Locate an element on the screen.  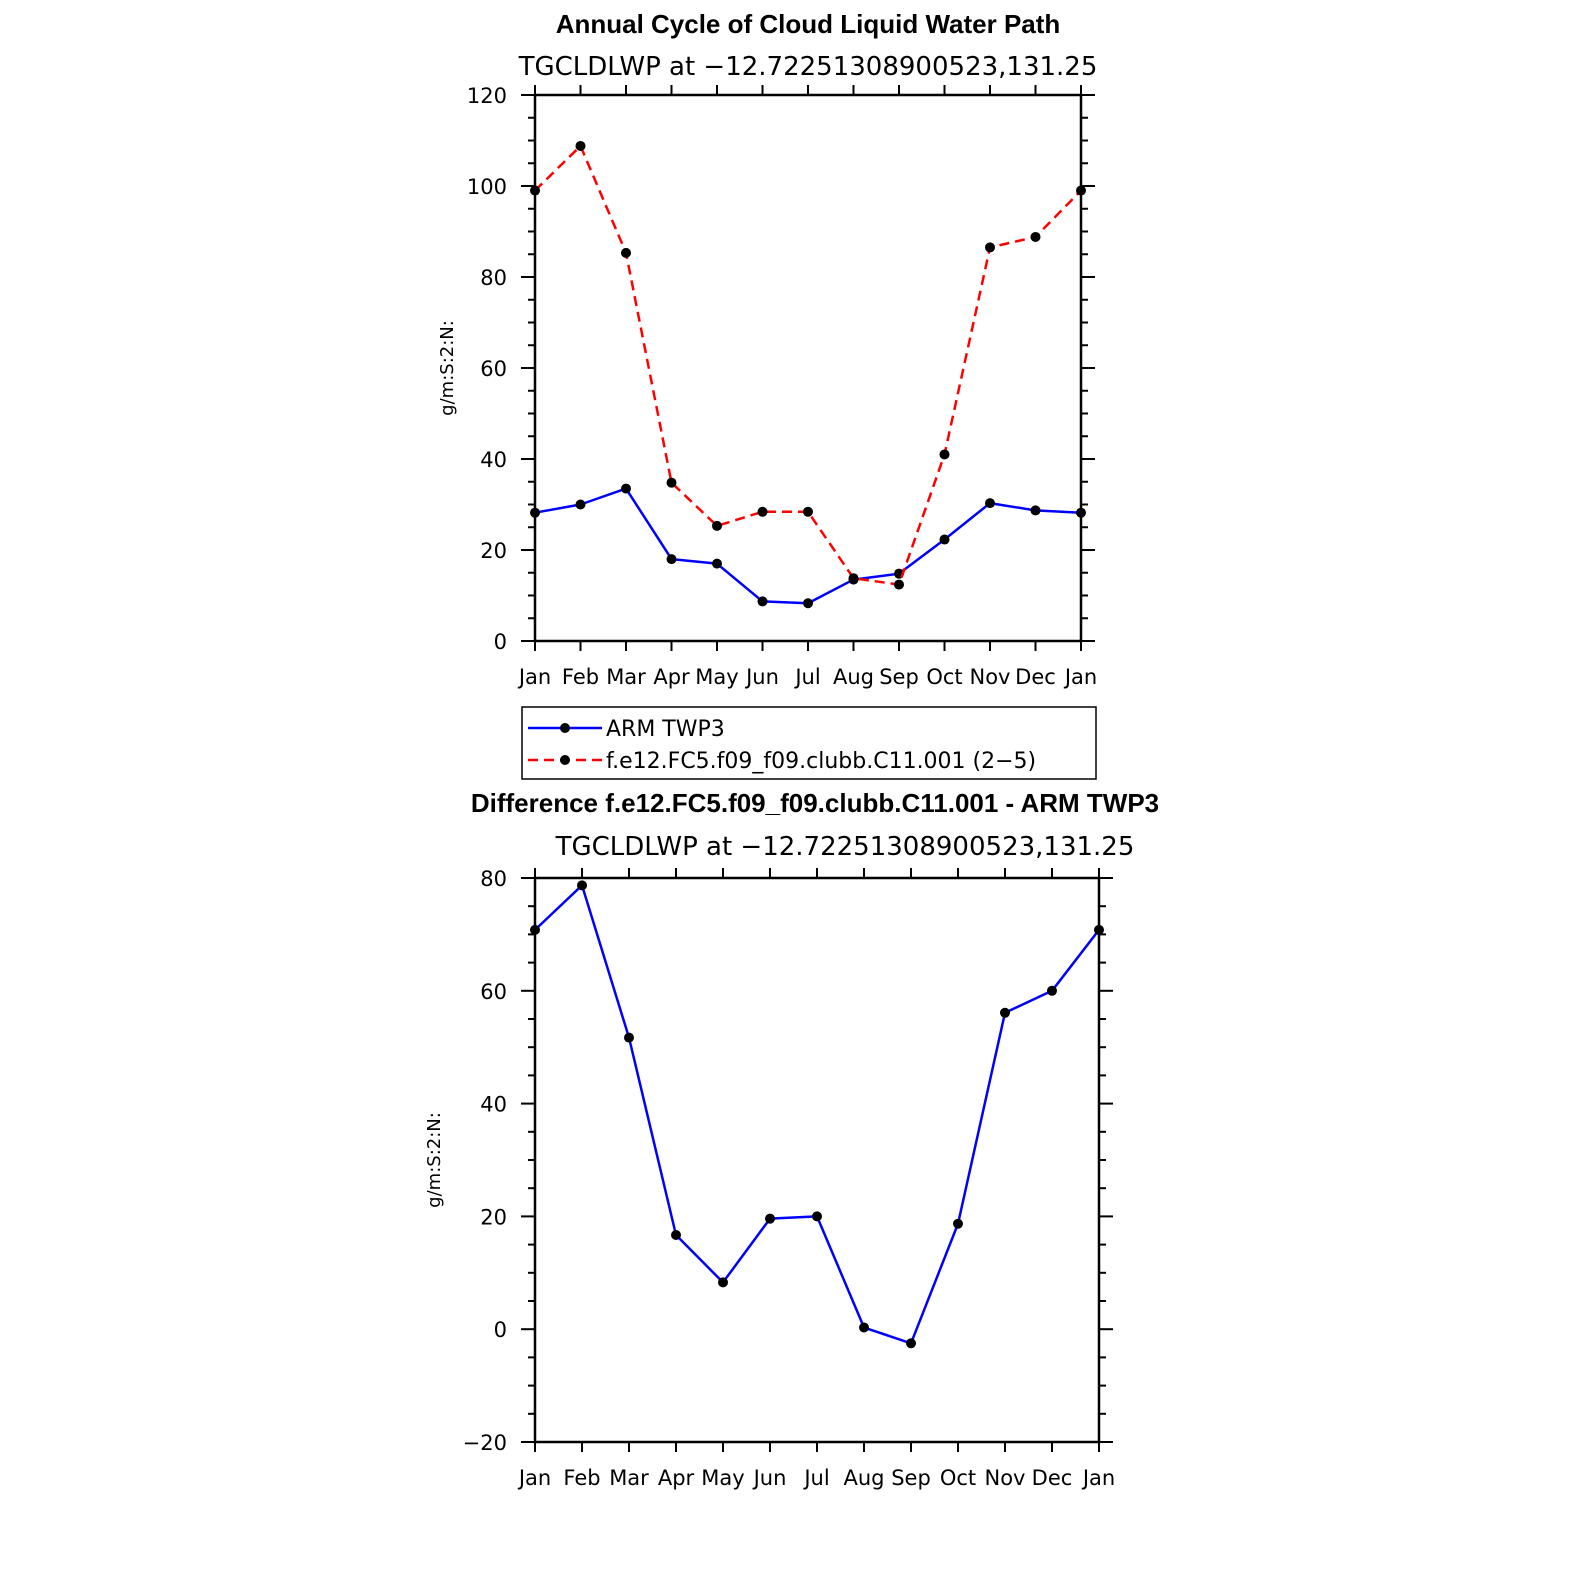
y-tick-label: −20 is located at coordinates (485, 1443).